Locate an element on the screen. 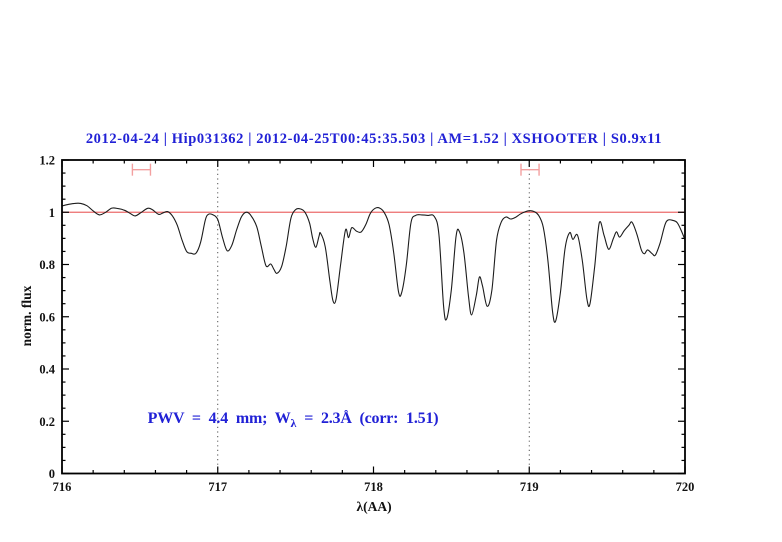 The height and width of the screenshot is (542, 782). y-tick-label: 0.6 is located at coordinates (47, 317).